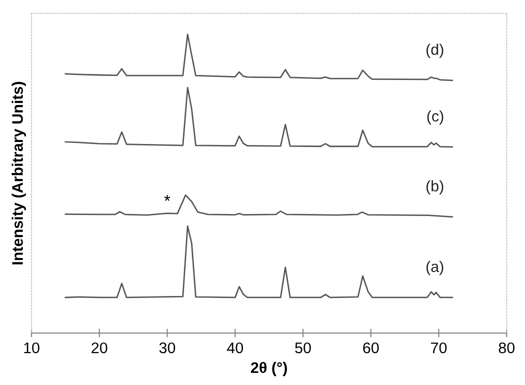  Describe the element at coordinates (371, 348) in the screenshot. I see `x-tick-label: 60` at that location.